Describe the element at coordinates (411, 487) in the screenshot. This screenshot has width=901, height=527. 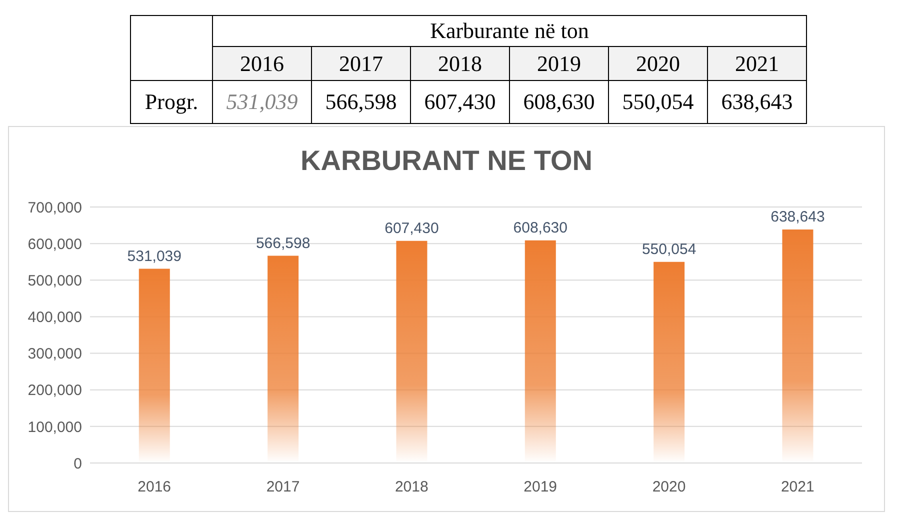
I see `x-tick-label: 2018` at that location.